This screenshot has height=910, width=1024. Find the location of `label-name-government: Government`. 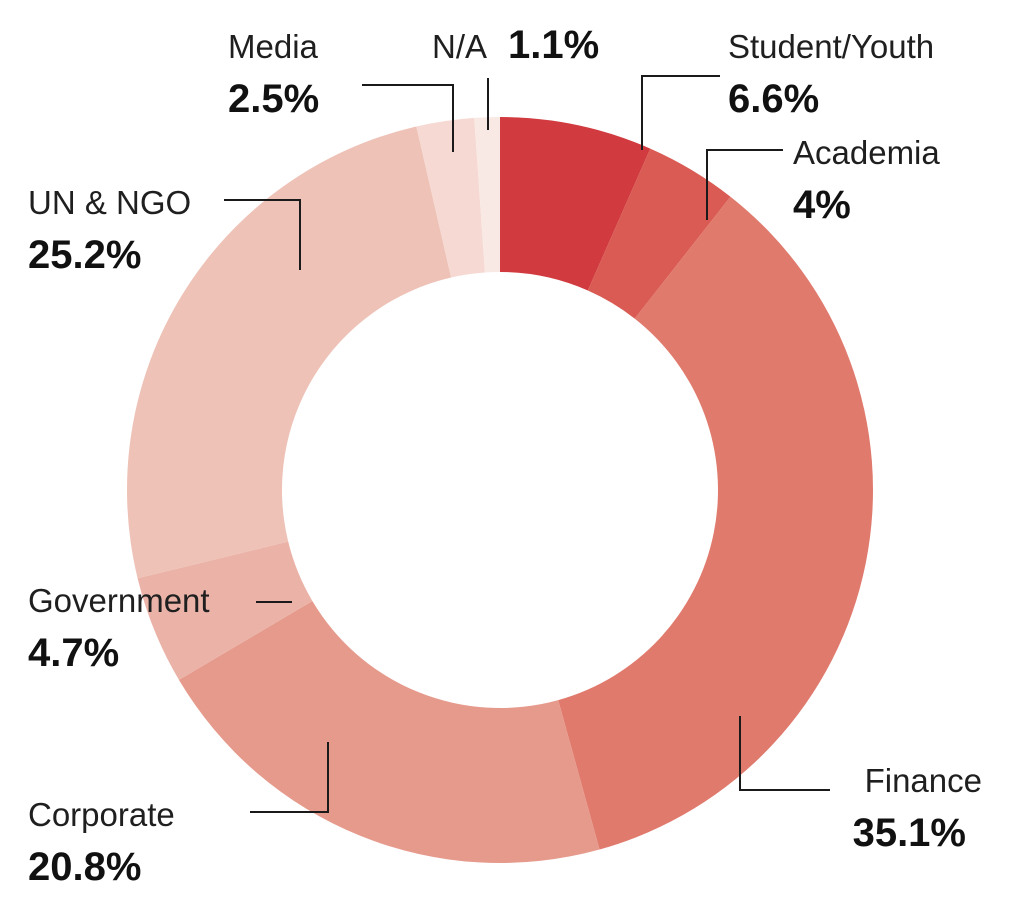

label-name-government: Government is located at coordinates (119, 600).